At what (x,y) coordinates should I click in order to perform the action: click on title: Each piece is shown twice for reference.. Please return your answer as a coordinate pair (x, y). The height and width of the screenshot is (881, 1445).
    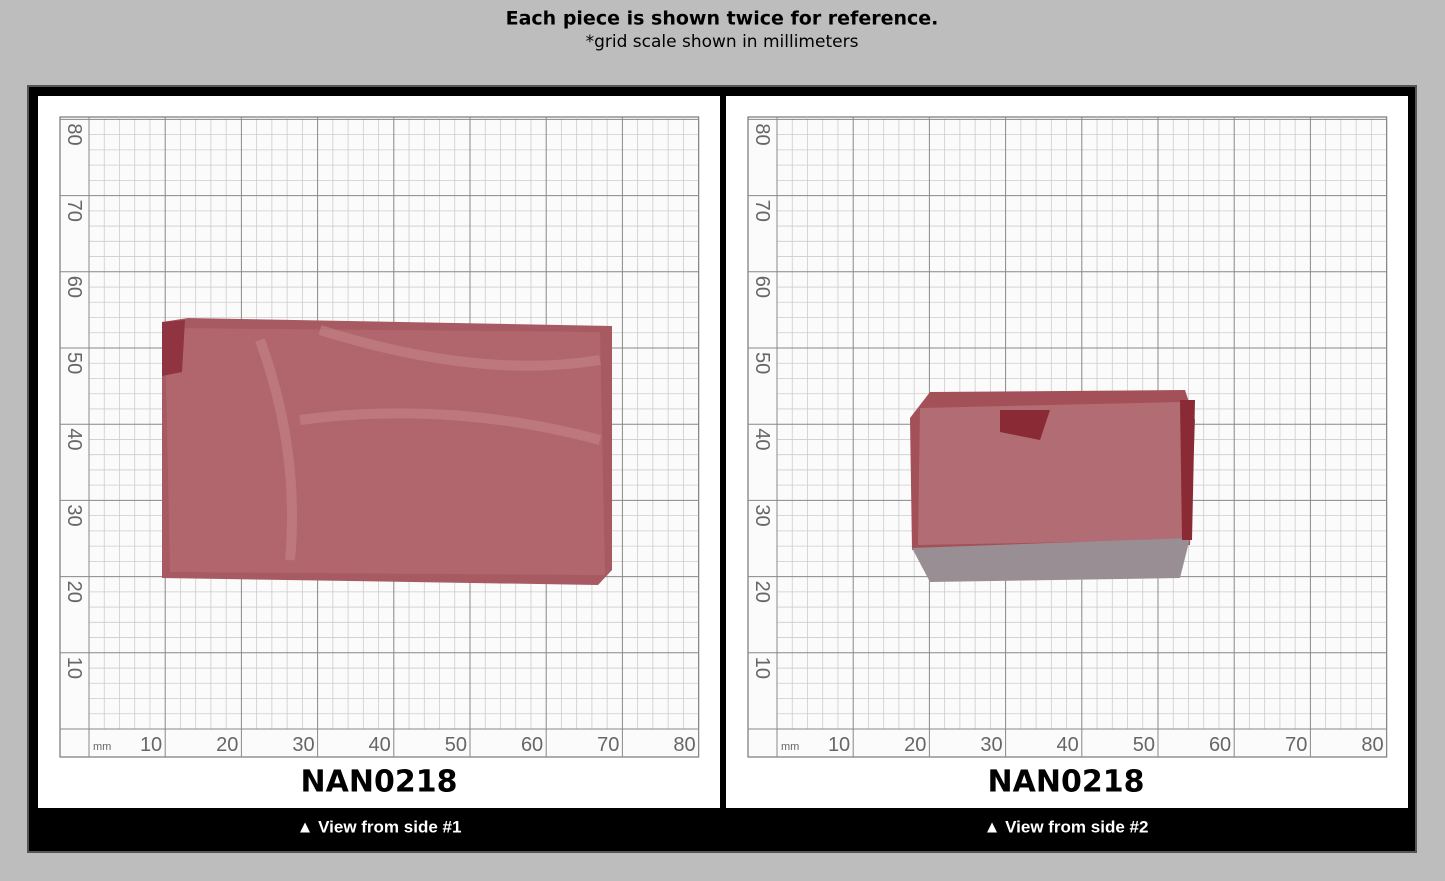
    Looking at the image, I should click on (722, 19).